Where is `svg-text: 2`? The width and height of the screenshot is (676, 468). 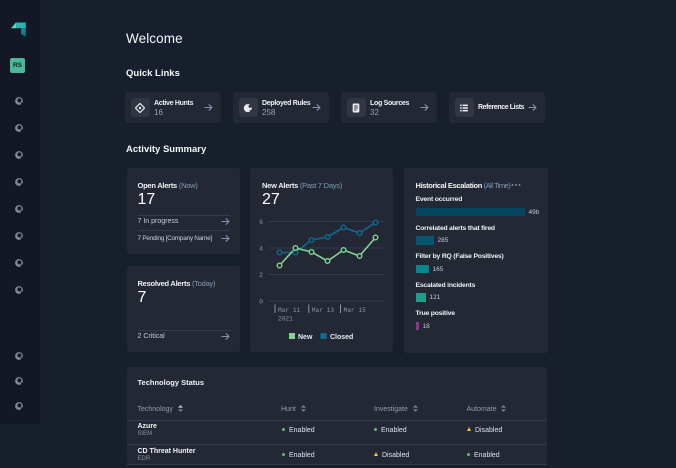 svg-text: 2 is located at coordinates (261, 275).